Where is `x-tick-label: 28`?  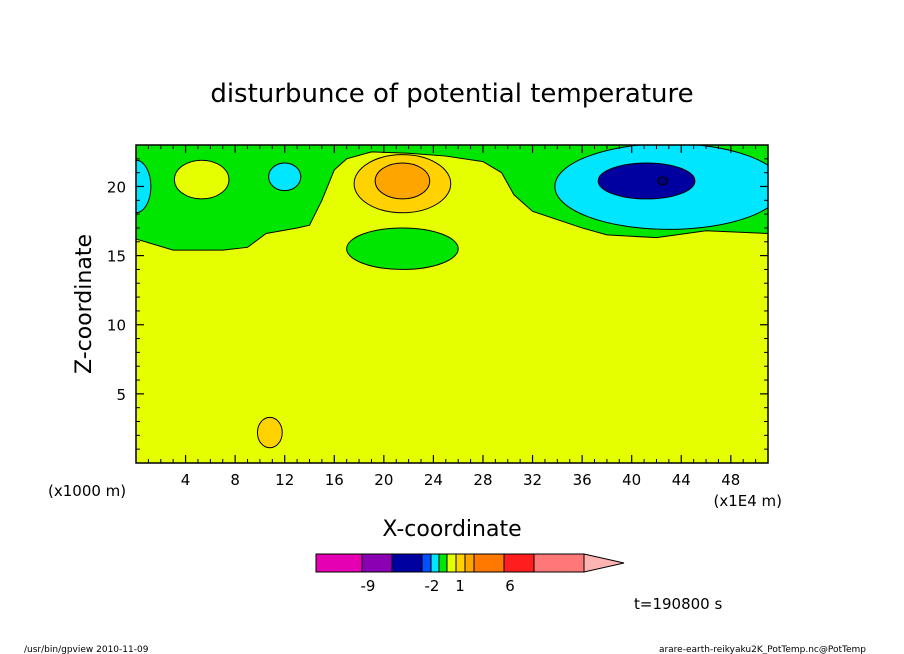
x-tick-label: 28 is located at coordinates (482, 480).